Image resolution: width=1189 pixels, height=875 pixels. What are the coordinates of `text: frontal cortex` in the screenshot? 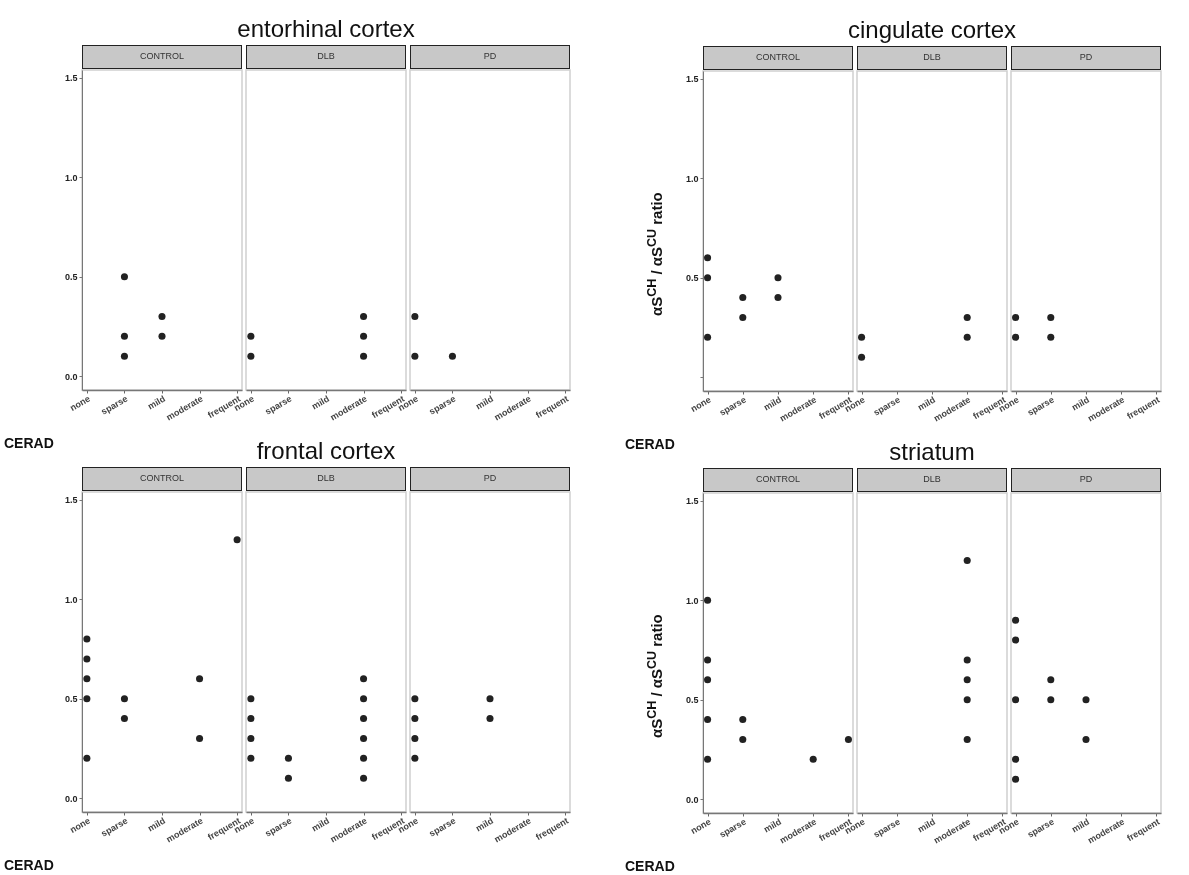 It's located at (326, 451).